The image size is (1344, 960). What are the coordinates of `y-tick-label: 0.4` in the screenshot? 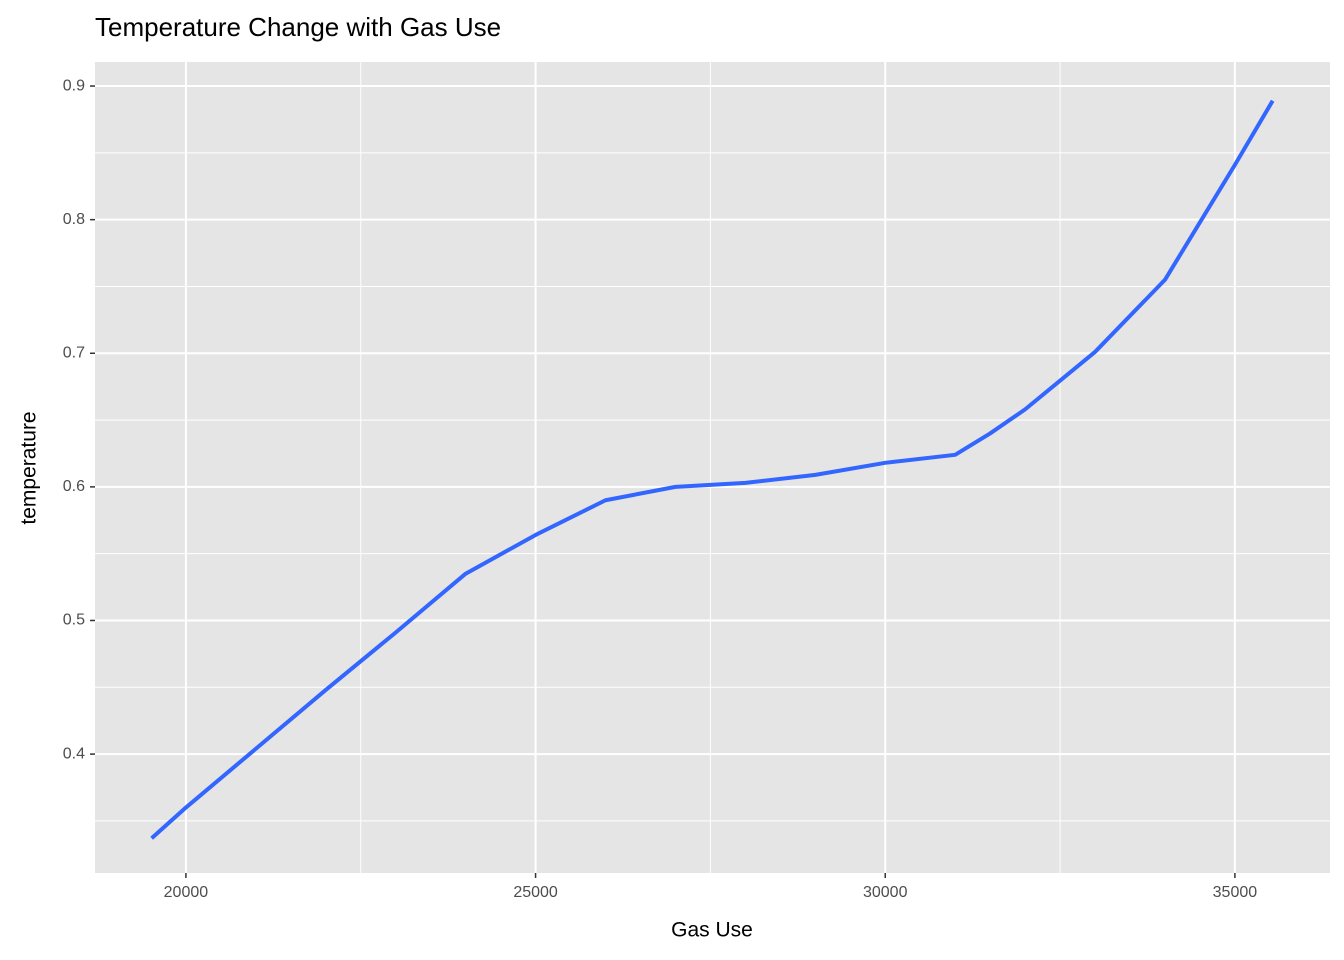 It's located at (74, 753).